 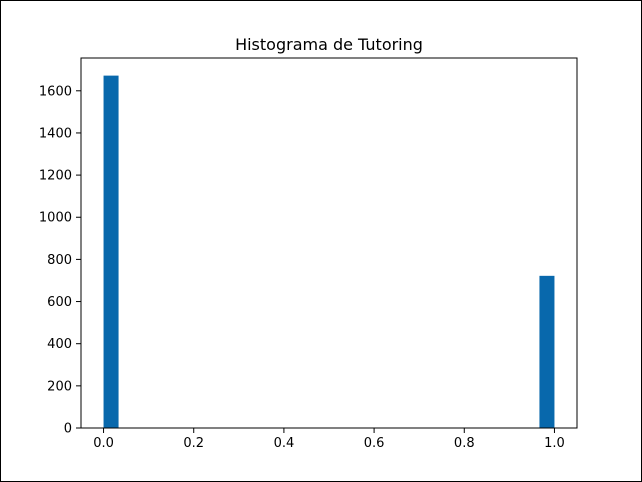 What do you see at coordinates (329, 439) in the screenshot?
I see `x-axis-ticks: 0.0 0.2 0.4 0.6 0.8 1.0` at bounding box center [329, 439].